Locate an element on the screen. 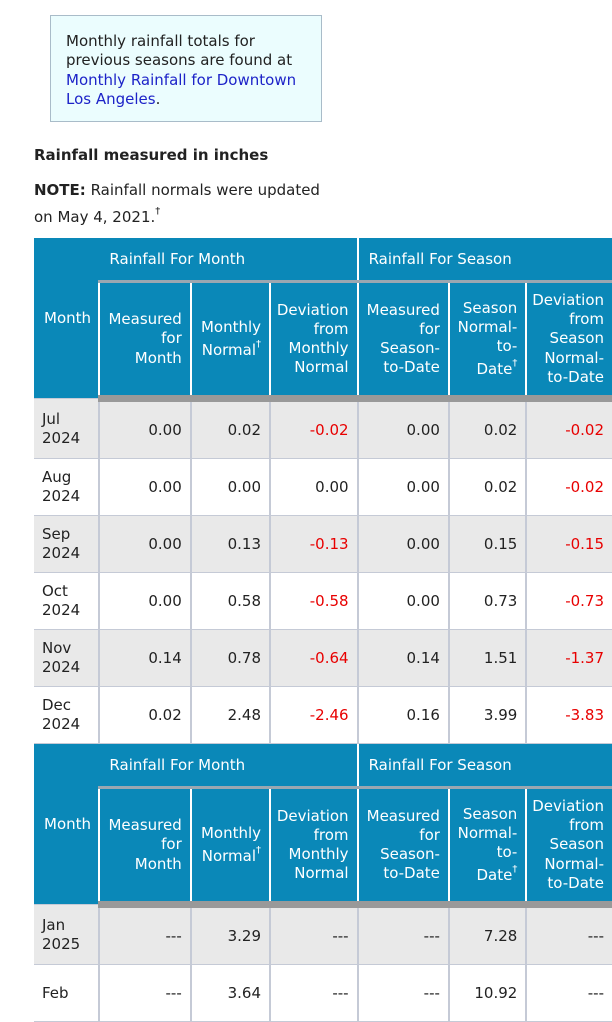 The image size is (612, 1022). table-row: Oct 2024 0.00 0.58 -0.58 0.00 0.73 -0.73 is located at coordinates (323, 601).